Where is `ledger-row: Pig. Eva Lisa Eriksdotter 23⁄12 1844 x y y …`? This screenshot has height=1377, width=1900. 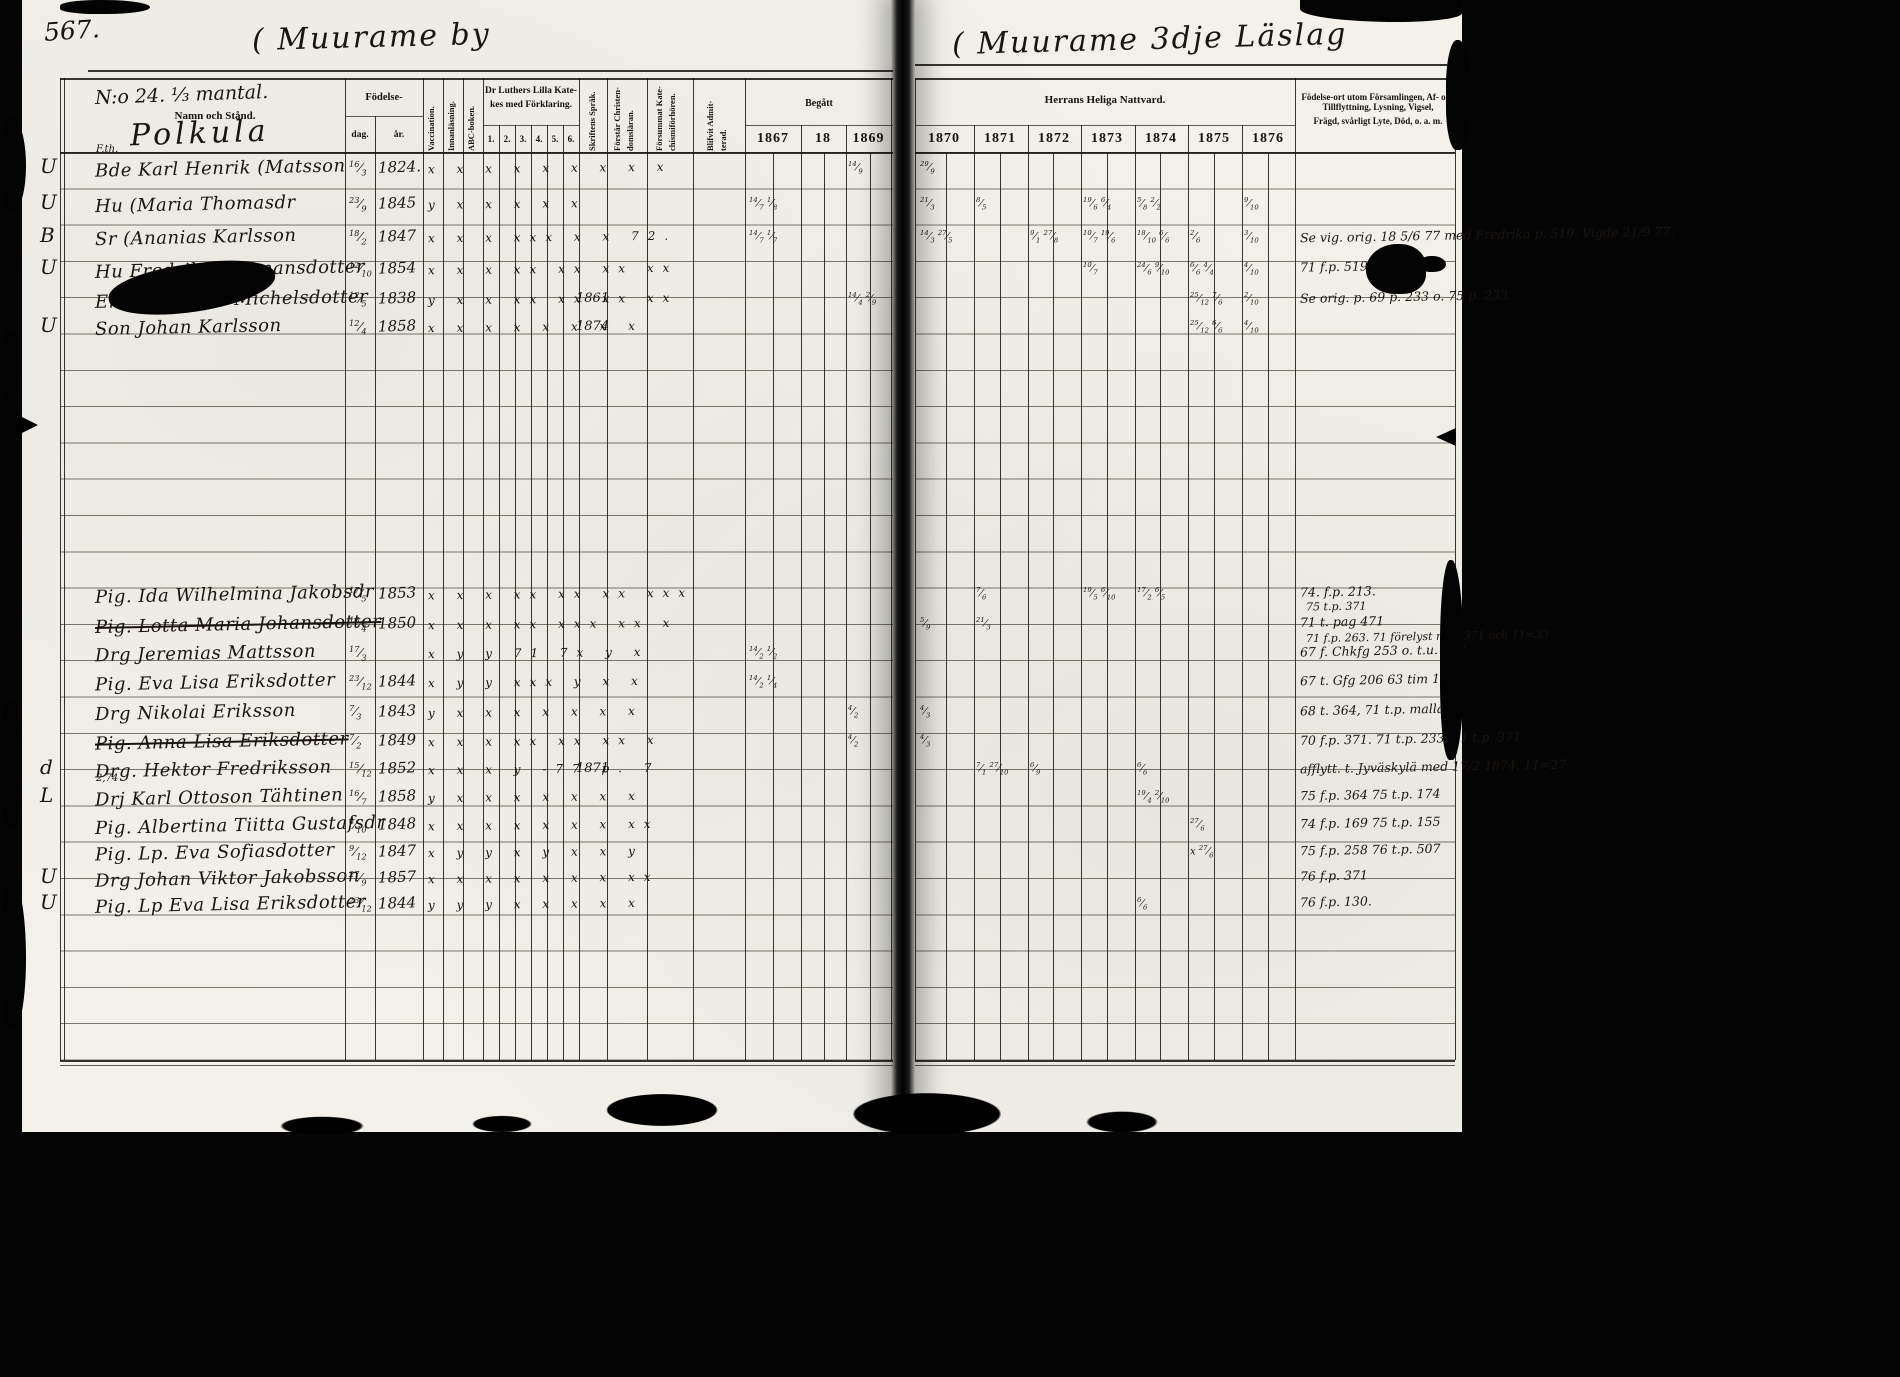 ledger-row: Pig. Eva Lisa Eriksdotter 23⁄12 1844 x y y … is located at coordinates (950, 683).